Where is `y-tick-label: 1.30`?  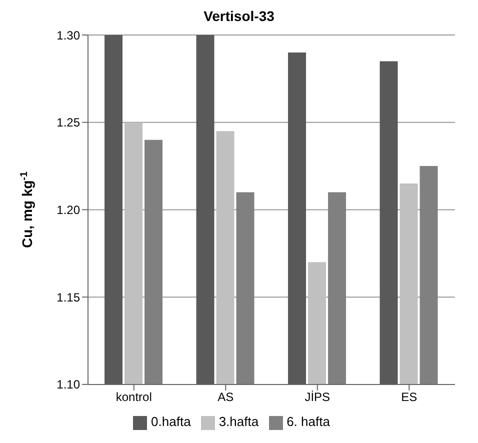
y-tick-label: 1.30 is located at coordinates (68, 35).